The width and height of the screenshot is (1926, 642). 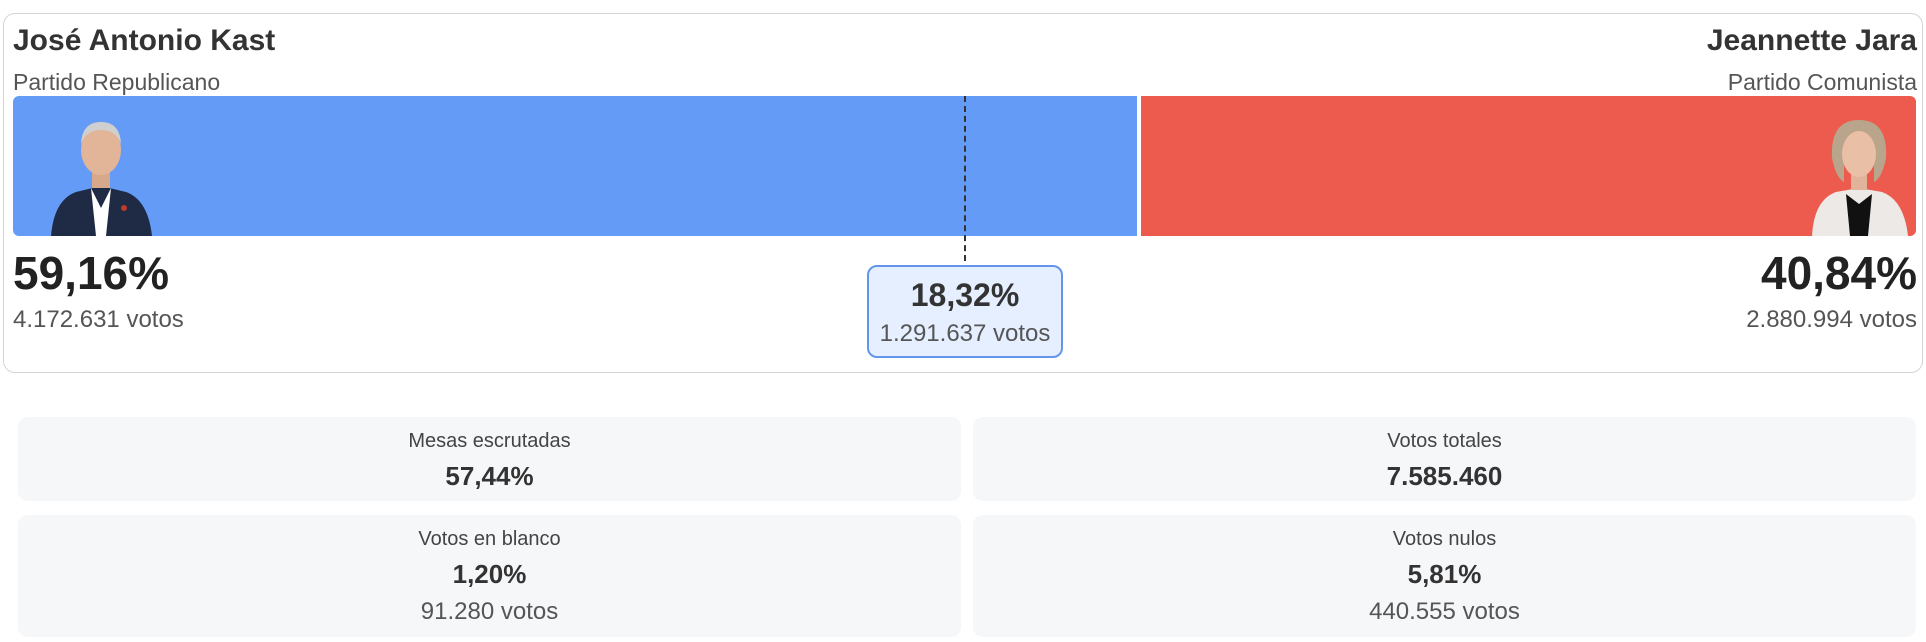 I want to click on majority-line, so click(x=965, y=178).